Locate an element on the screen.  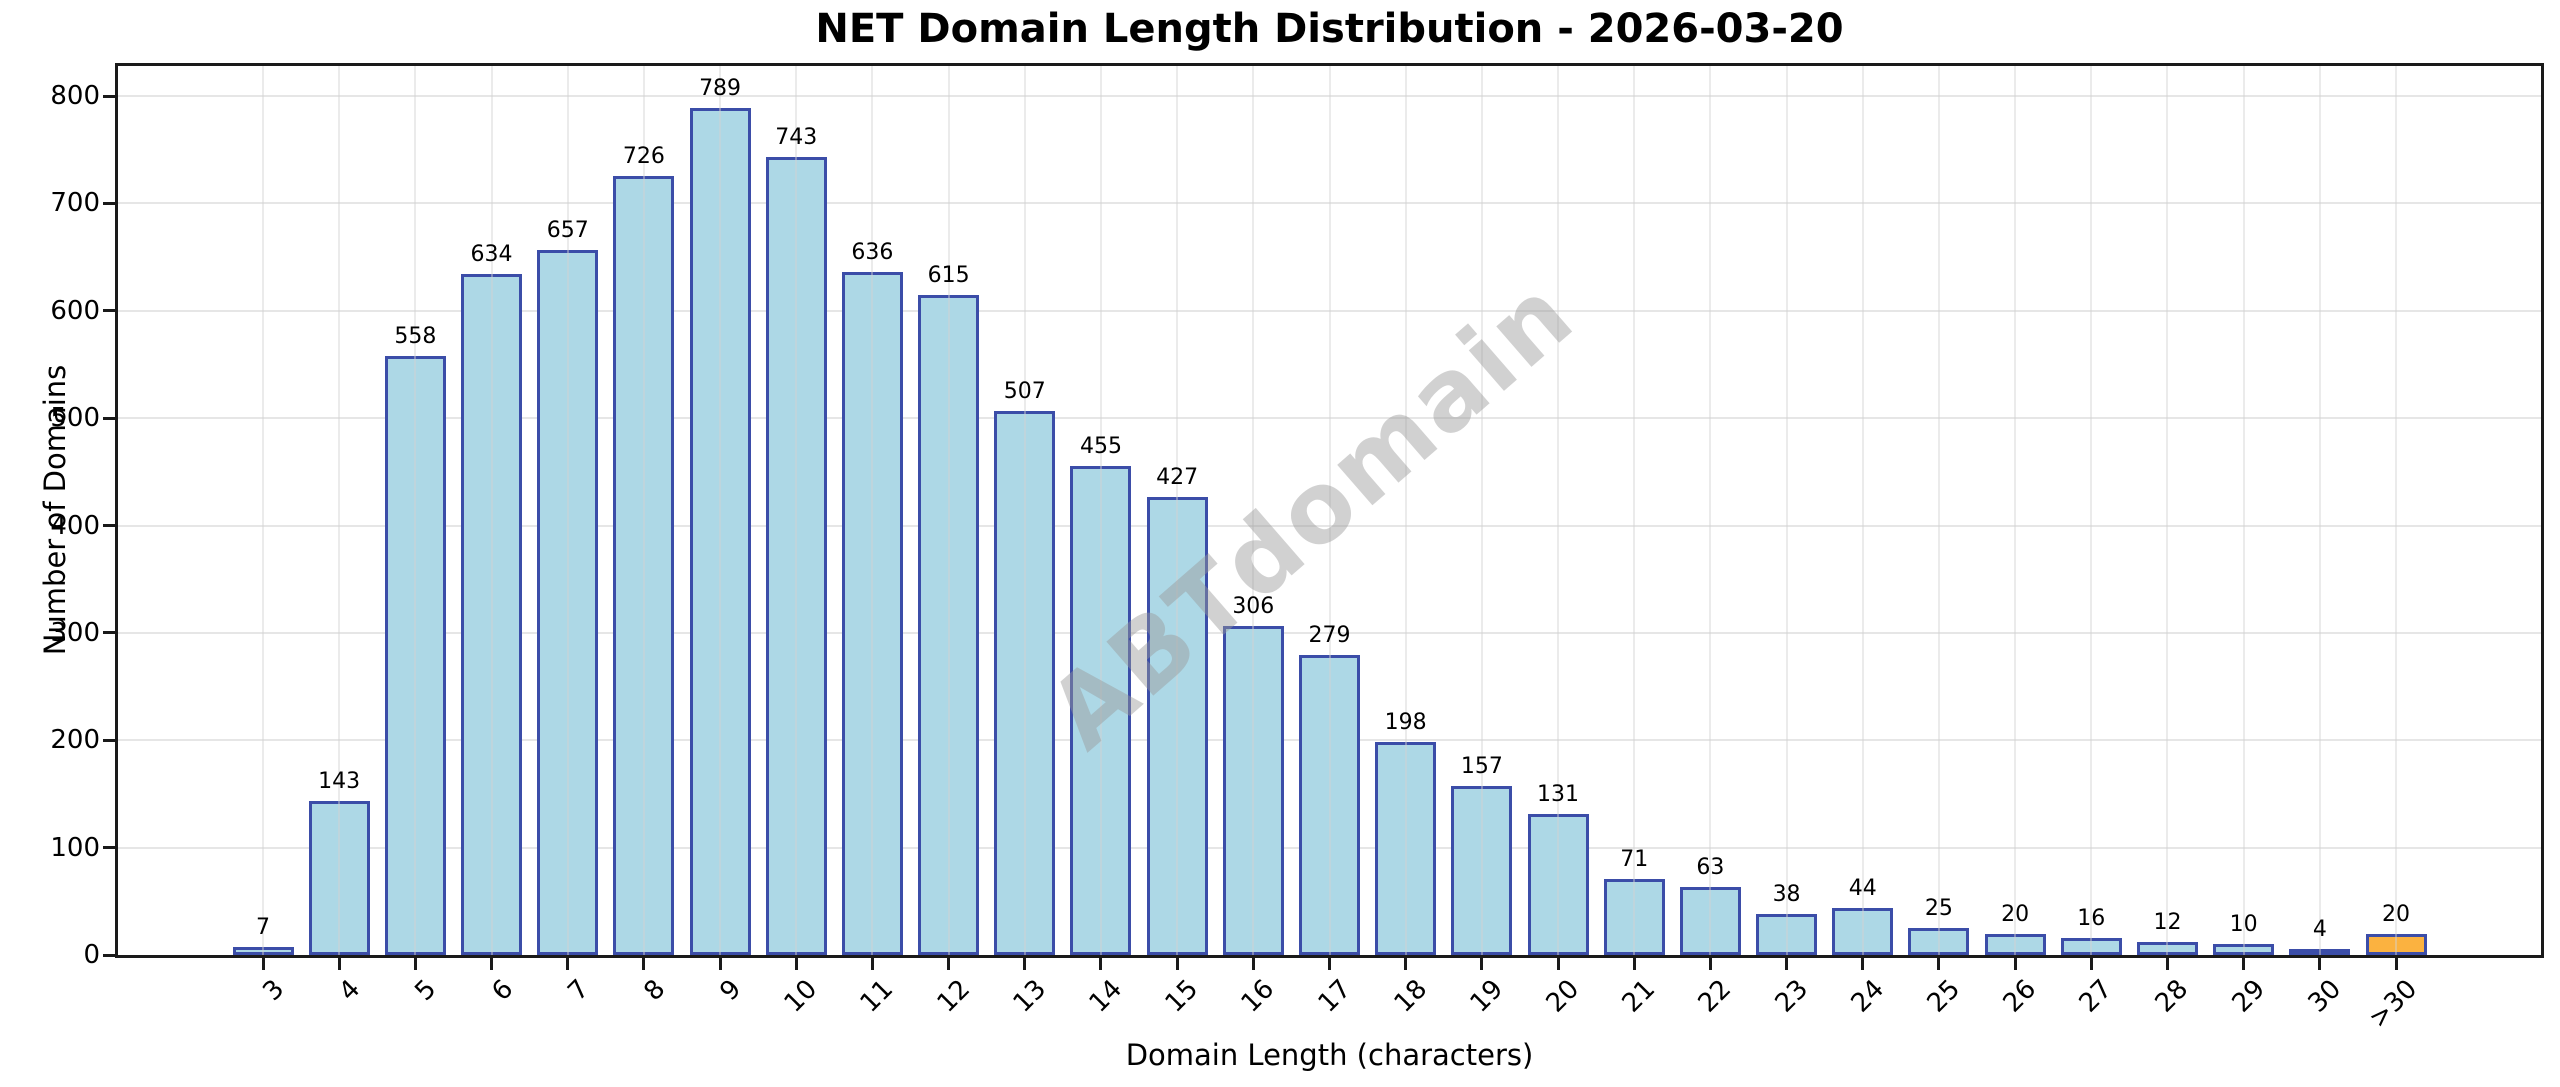
x-axis-title: Domain Length (characters) is located at coordinates (1329, 1055).